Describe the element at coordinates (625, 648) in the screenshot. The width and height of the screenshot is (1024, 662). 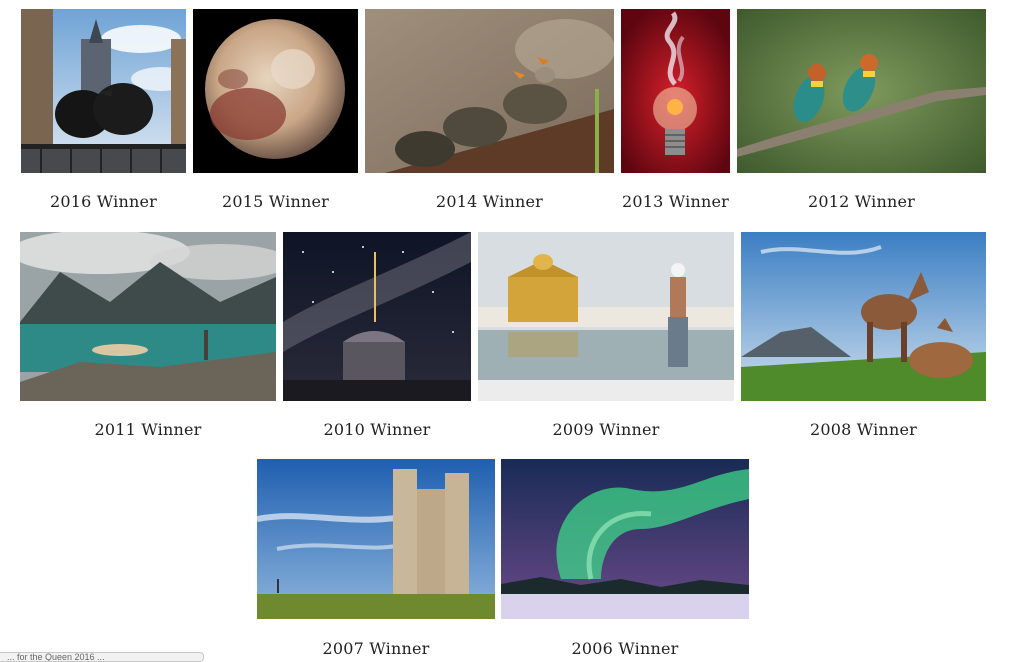
I see `gallery-caption: 2006 Winner` at that location.